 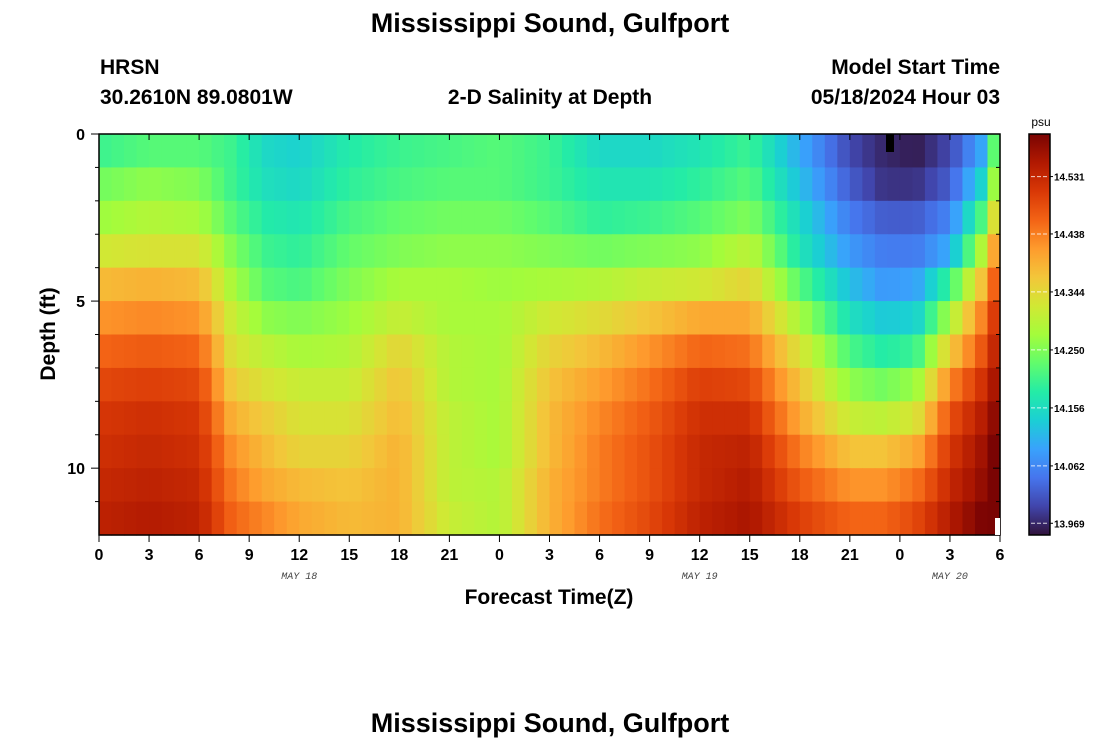 I want to click on x-tick-label: 0, so click(x=99, y=555).